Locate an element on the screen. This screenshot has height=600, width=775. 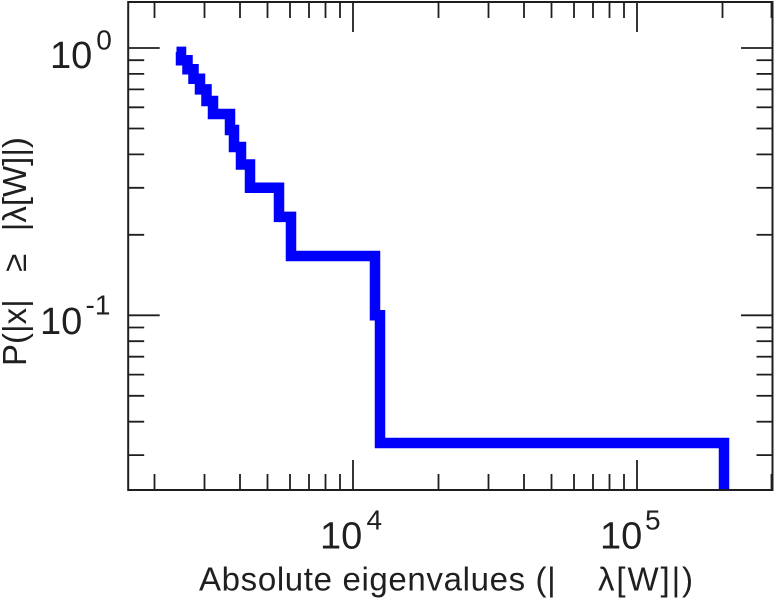
svg-text: P(|x| ≥ |λ[W]|) is located at coordinates (16, 251).